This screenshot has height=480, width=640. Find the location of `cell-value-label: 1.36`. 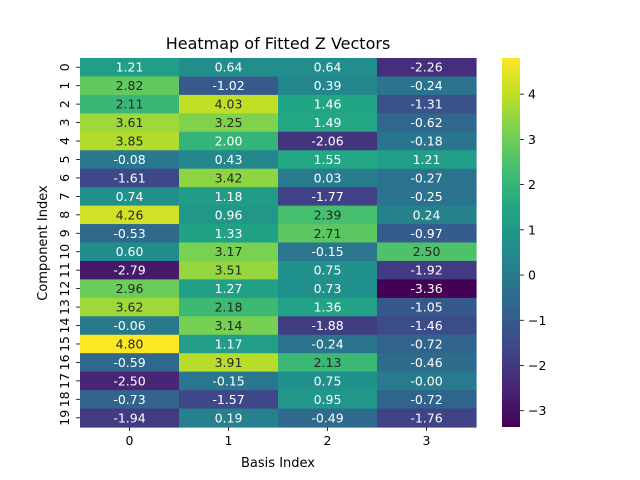

cell-value-label: 1.36 is located at coordinates (328, 307).